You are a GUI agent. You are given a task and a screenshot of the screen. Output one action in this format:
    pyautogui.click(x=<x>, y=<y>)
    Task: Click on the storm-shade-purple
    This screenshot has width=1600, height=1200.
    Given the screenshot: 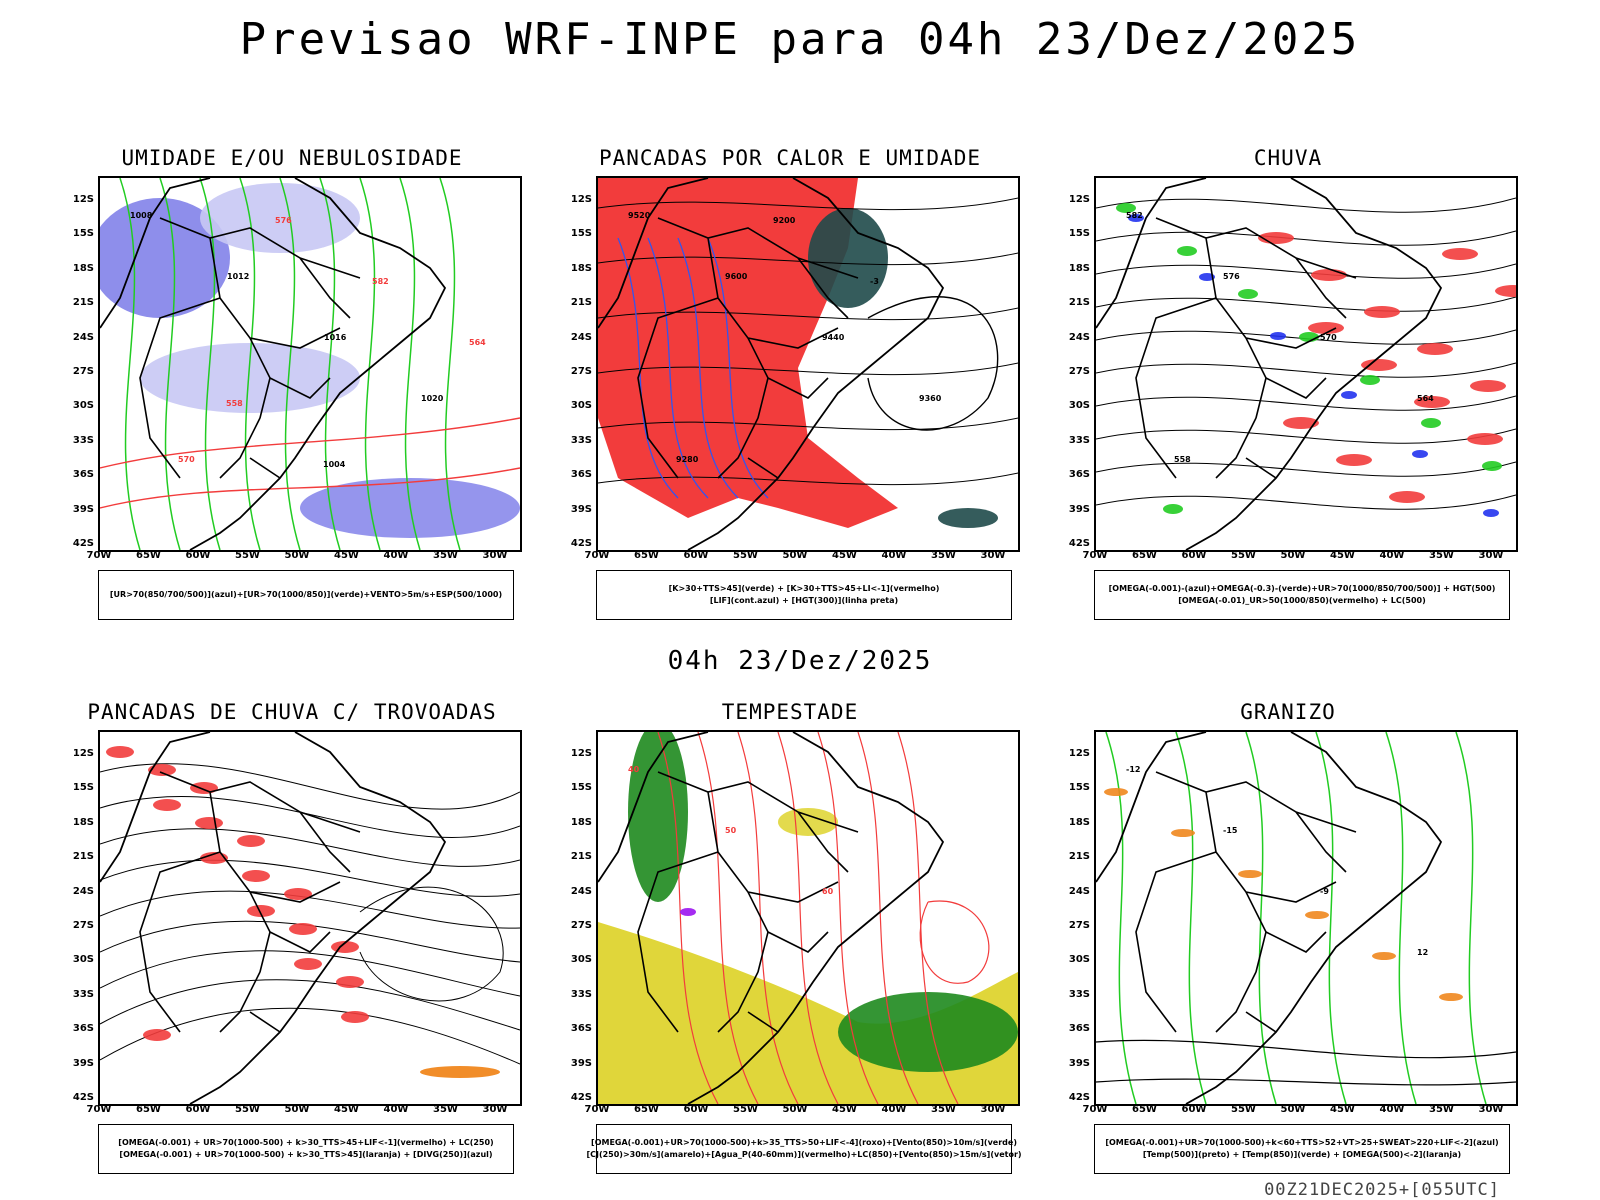 What is the action you would take?
    pyautogui.click(x=688, y=912)
    